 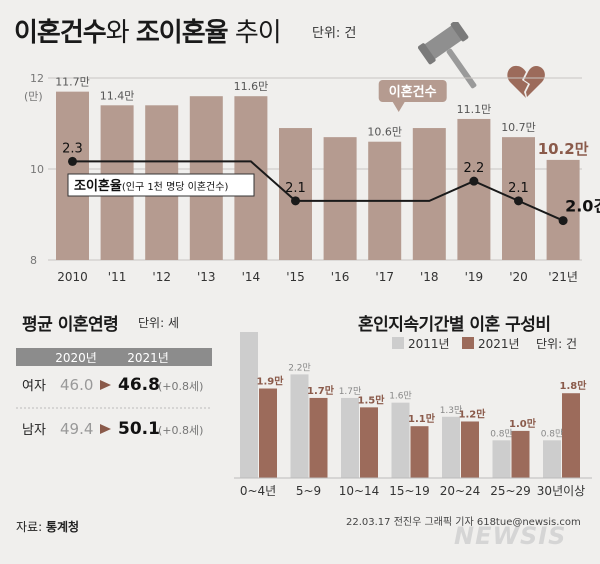 I want to click on avg-age-unit: 단위: 세, so click(x=158, y=323).